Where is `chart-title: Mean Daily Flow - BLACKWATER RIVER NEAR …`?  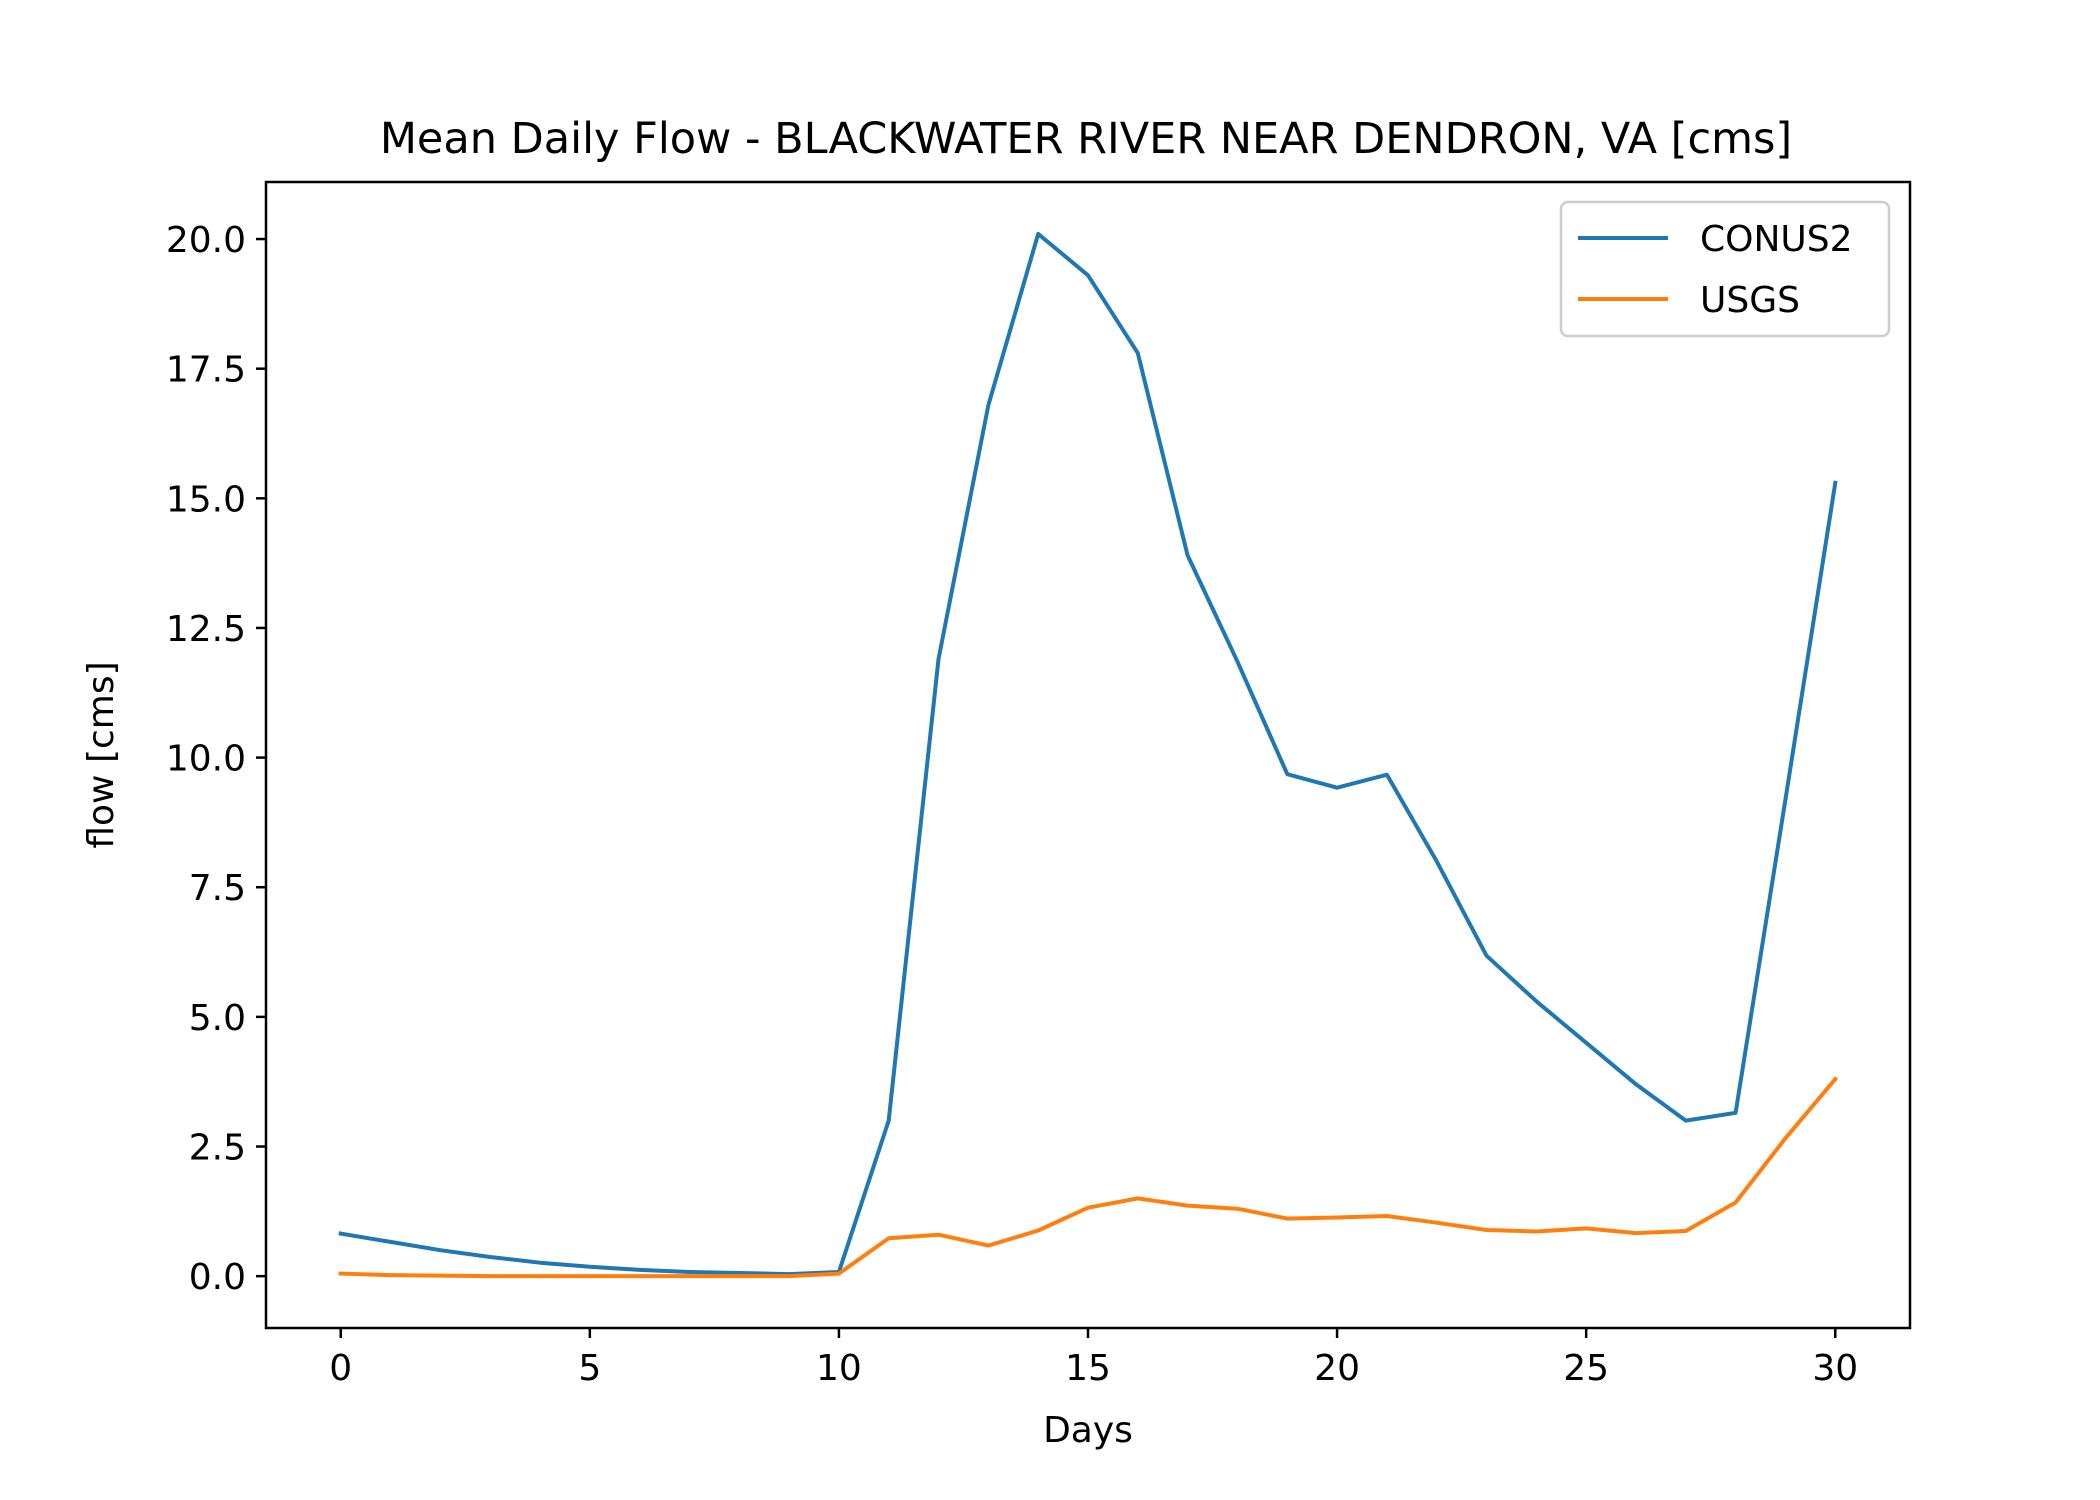 chart-title: Mean Daily Flow - BLACKWATER RIVER NEAR … is located at coordinates (1086, 139).